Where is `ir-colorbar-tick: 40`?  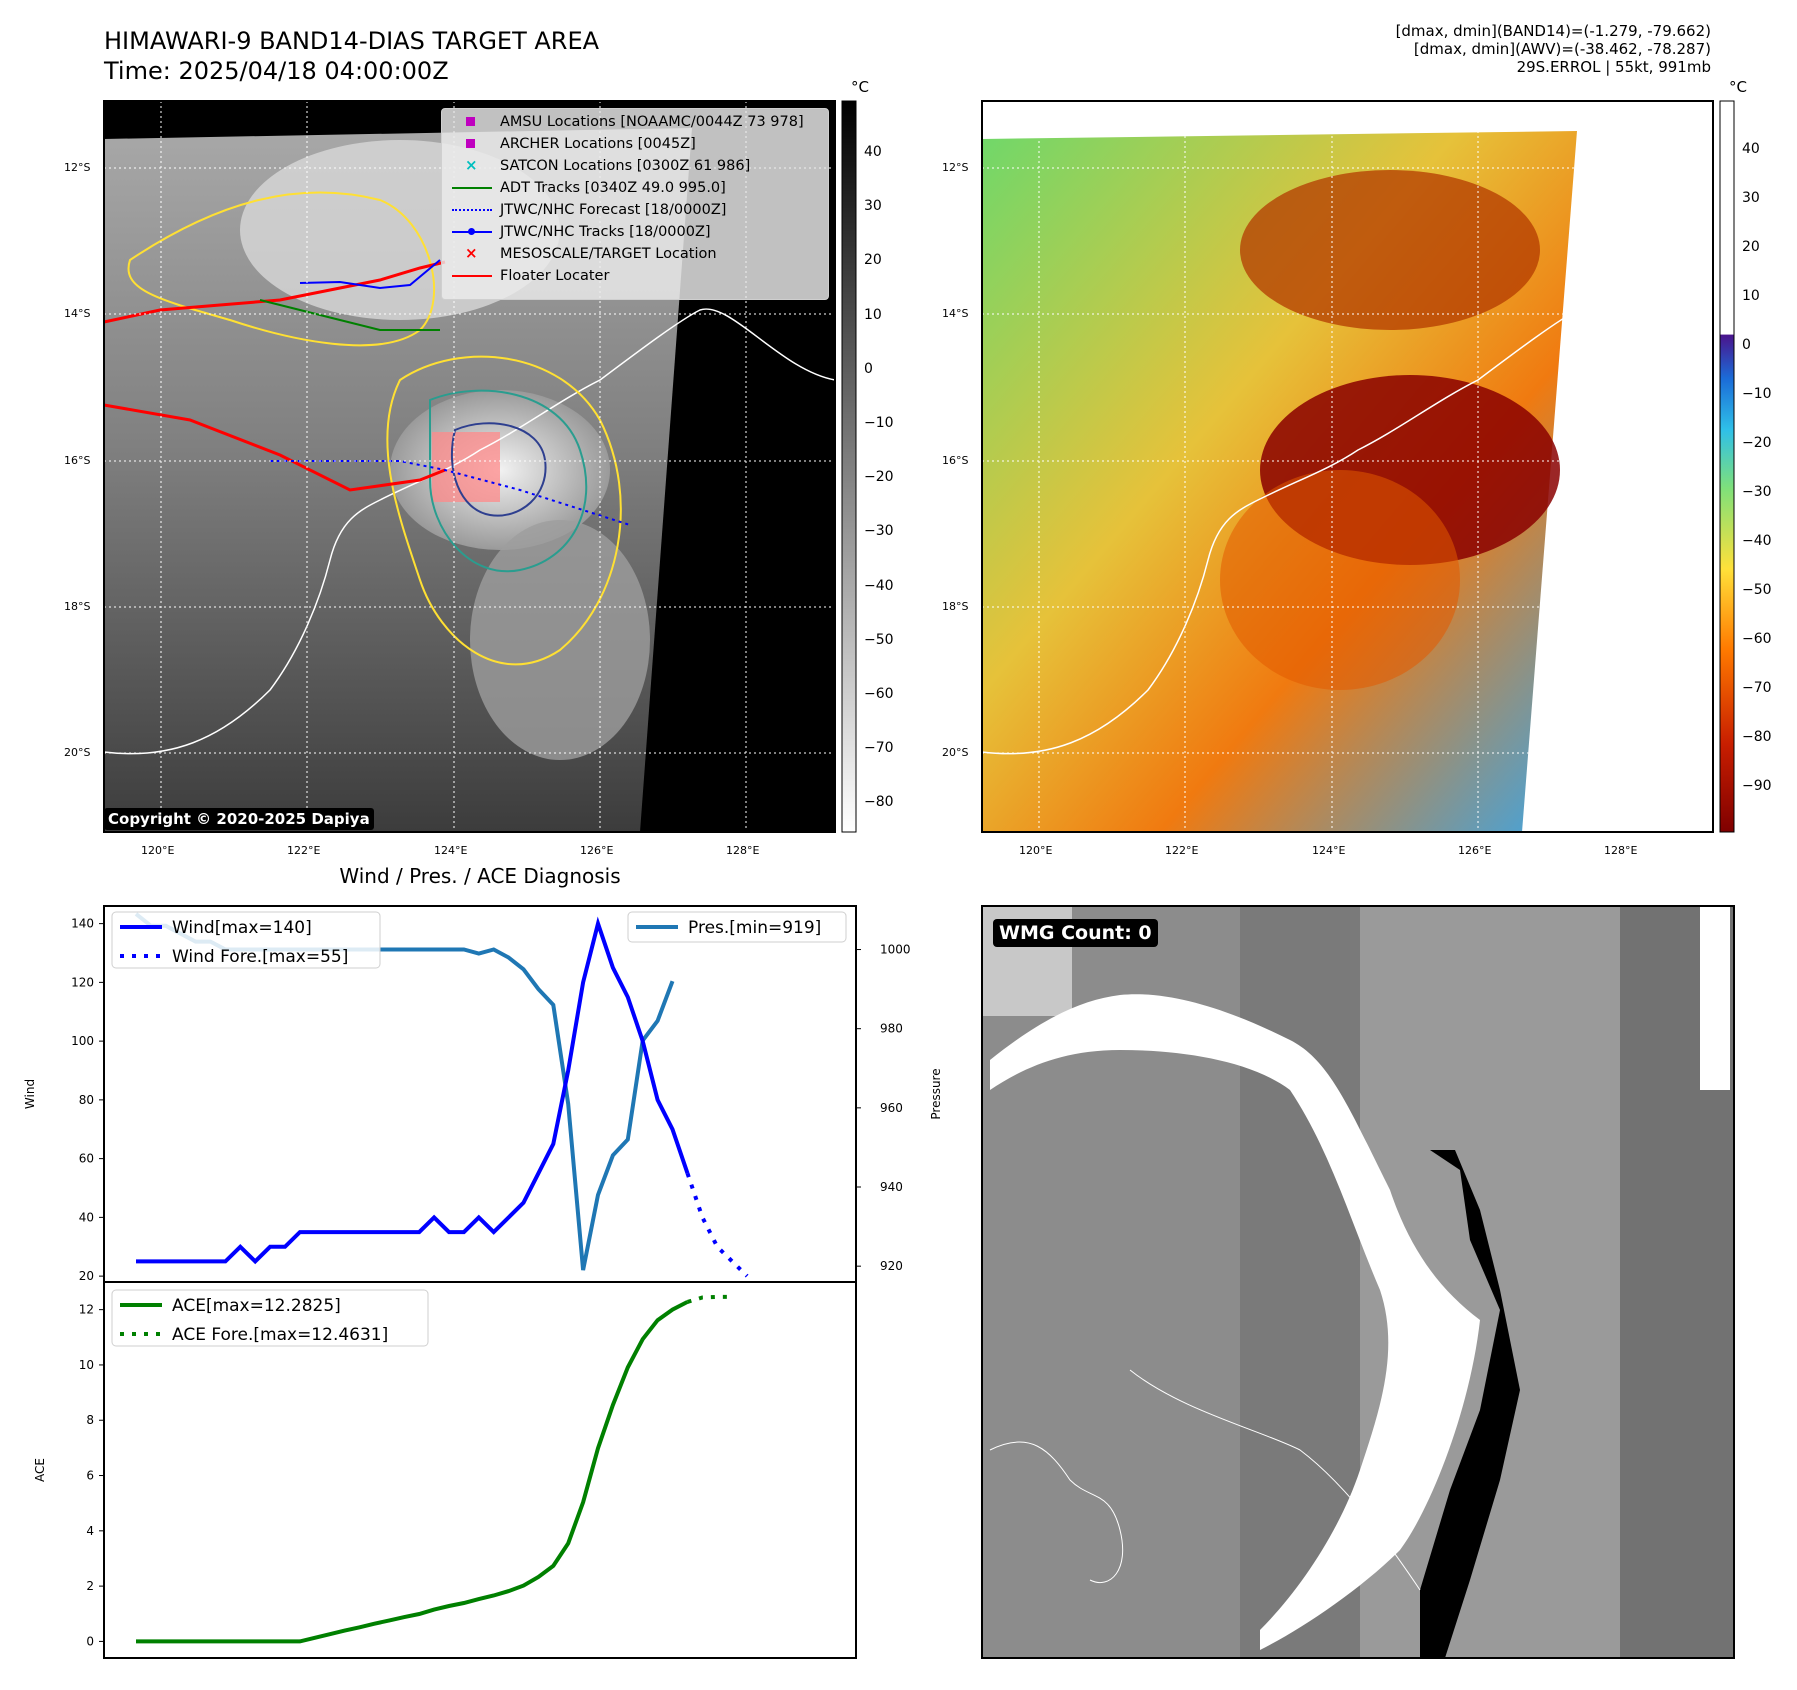 ir-colorbar-tick: 40 is located at coordinates (873, 152).